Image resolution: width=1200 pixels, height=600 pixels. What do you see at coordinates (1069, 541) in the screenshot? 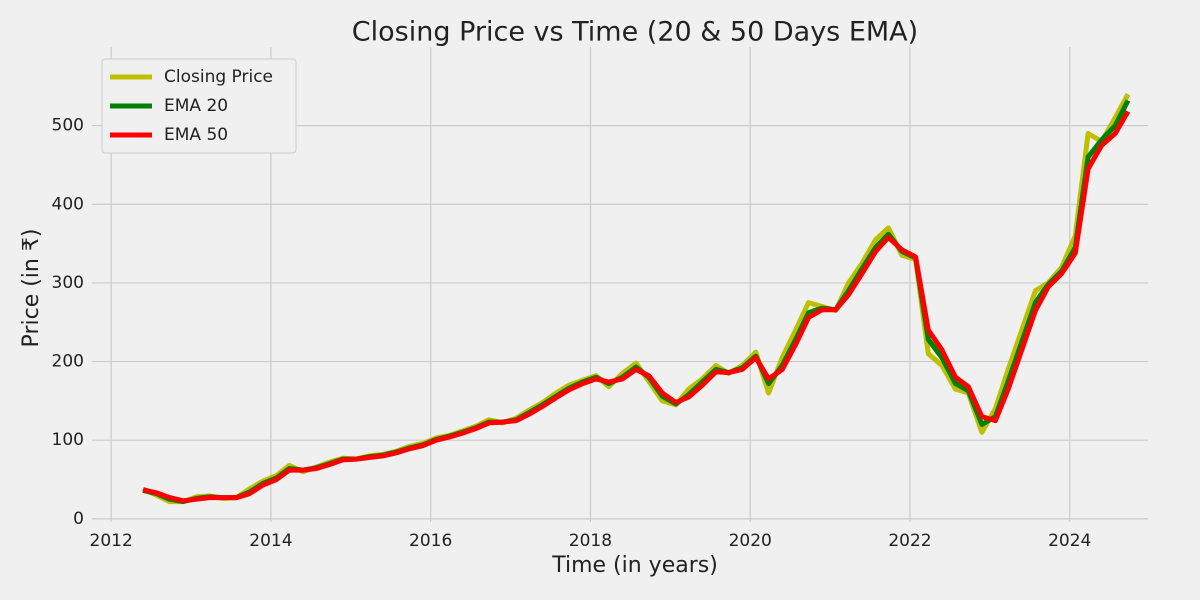
I see `x-tick-label: 2024` at bounding box center [1069, 541].